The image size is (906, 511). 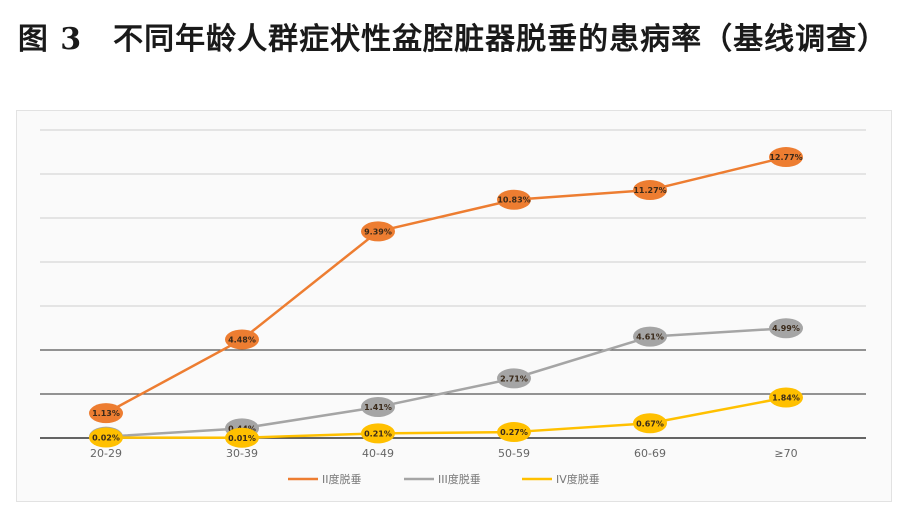 What do you see at coordinates (453, 39) in the screenshot?
I see `chart-title: 图 3 不同年龄人群症状性盆腔脏器脱垂的患病率（基线调查）` at bounding box center [453, 39].